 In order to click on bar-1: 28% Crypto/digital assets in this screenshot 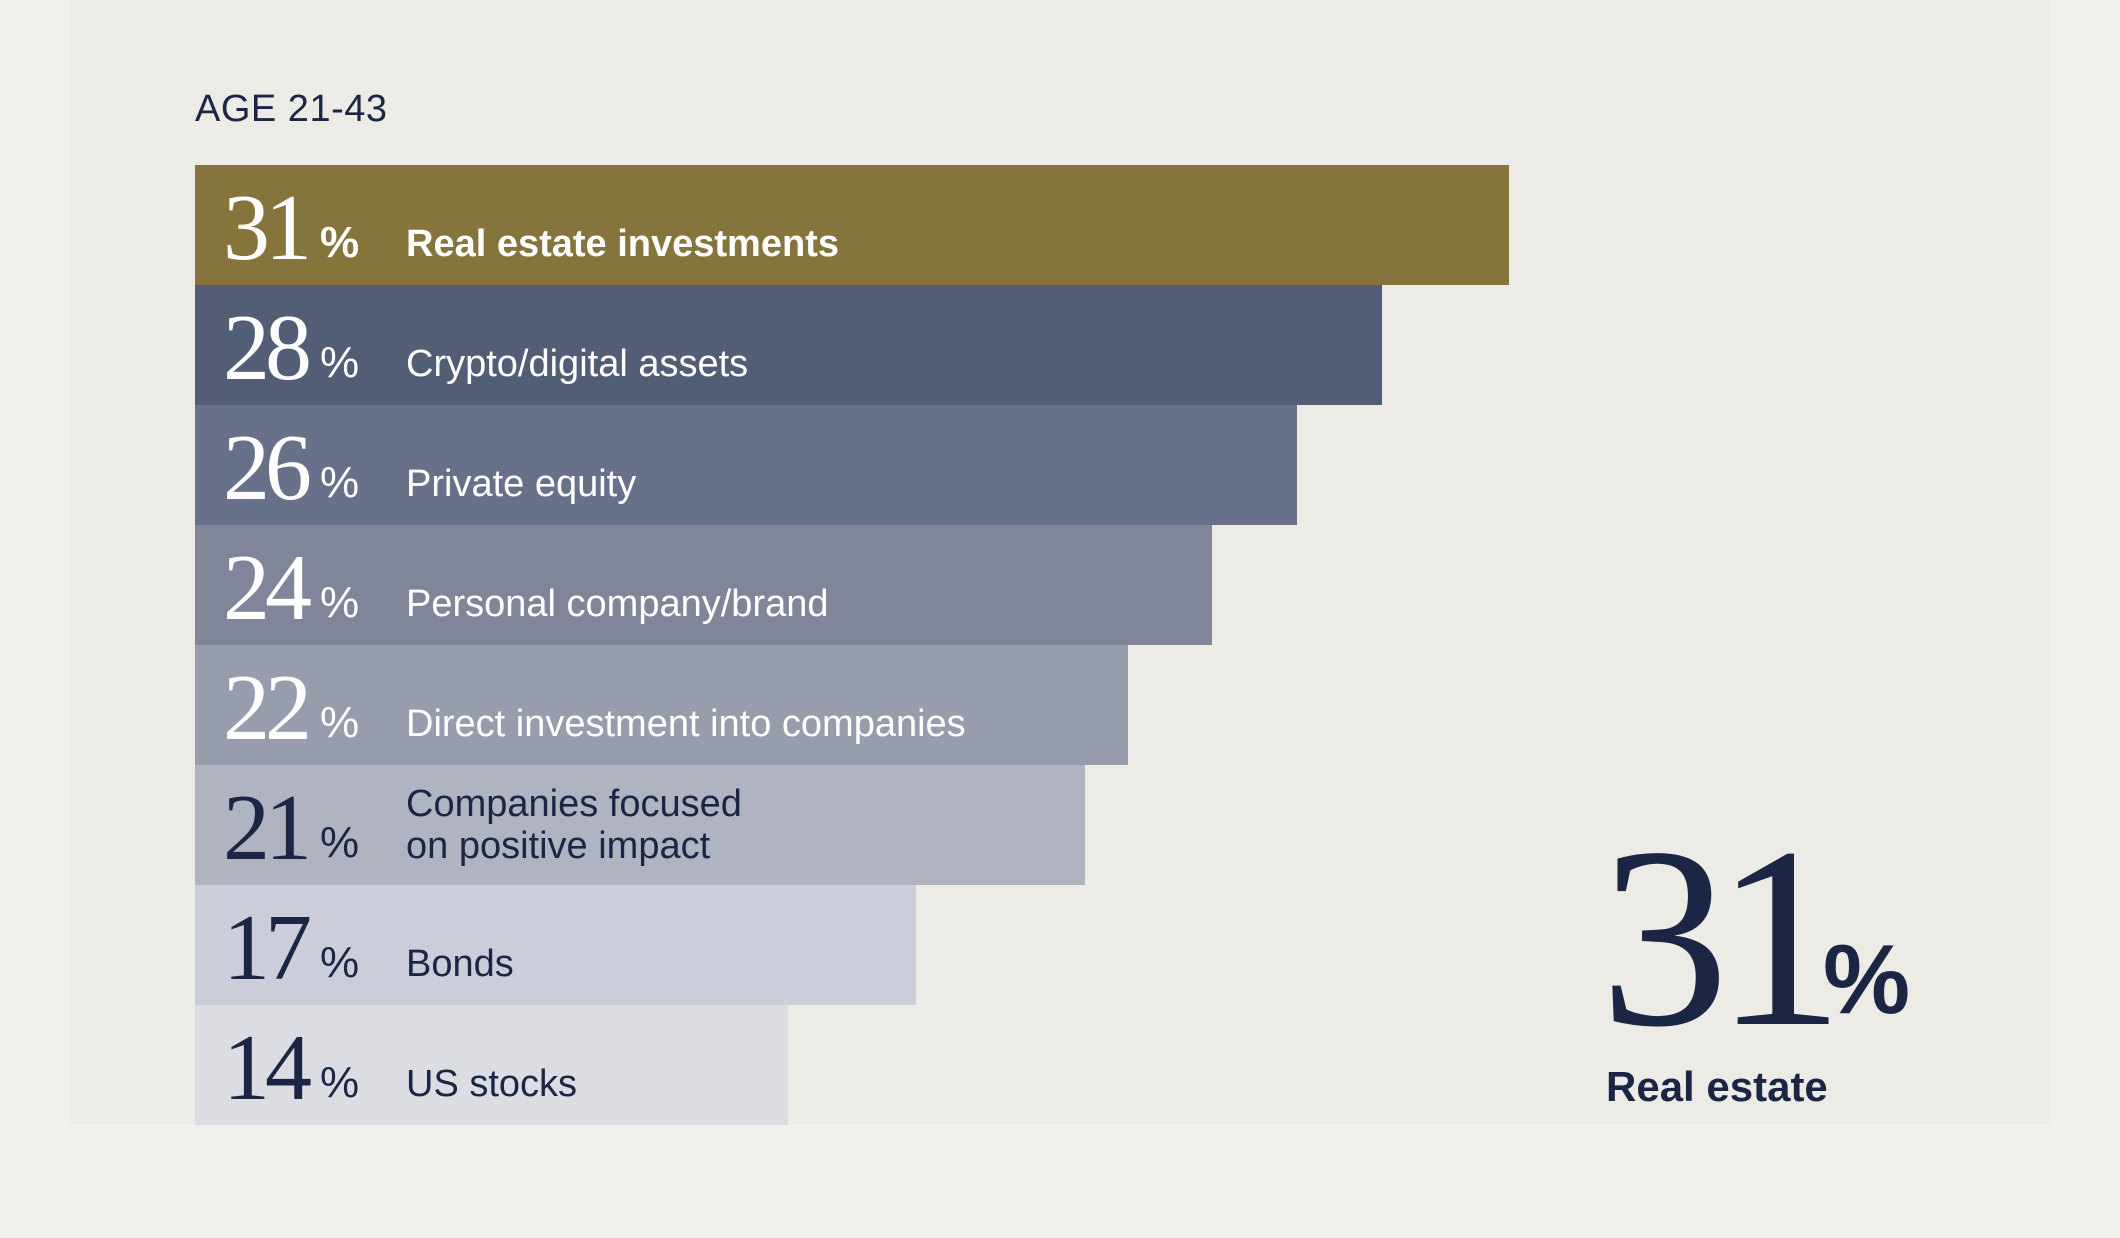, I will do `click(788, 345)`.